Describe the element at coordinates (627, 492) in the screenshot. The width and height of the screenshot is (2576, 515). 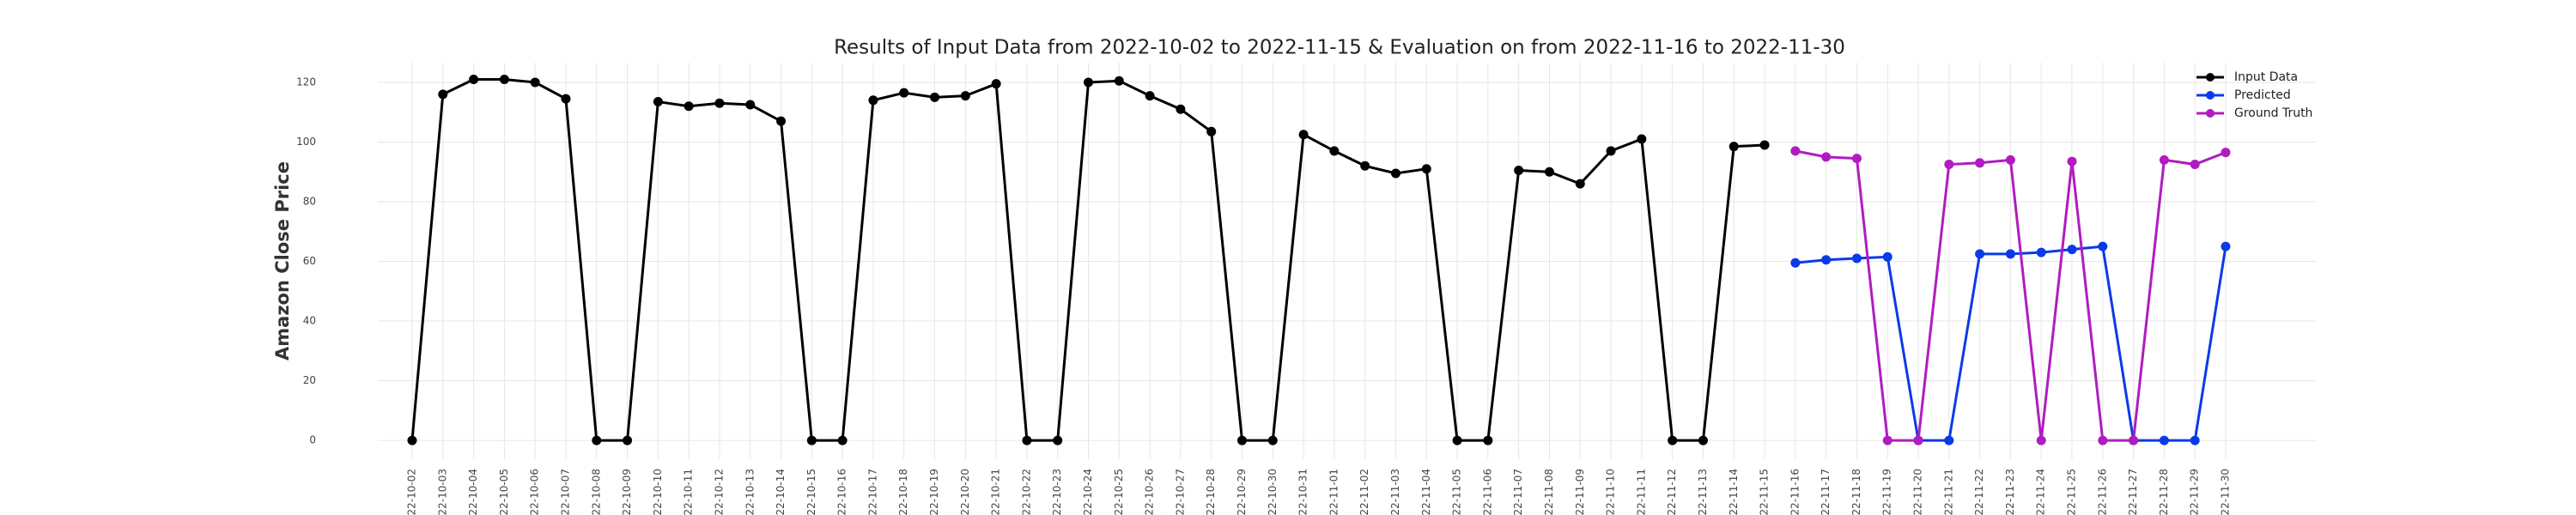
I see `x-tick-label: 2022-10-09` at that location.